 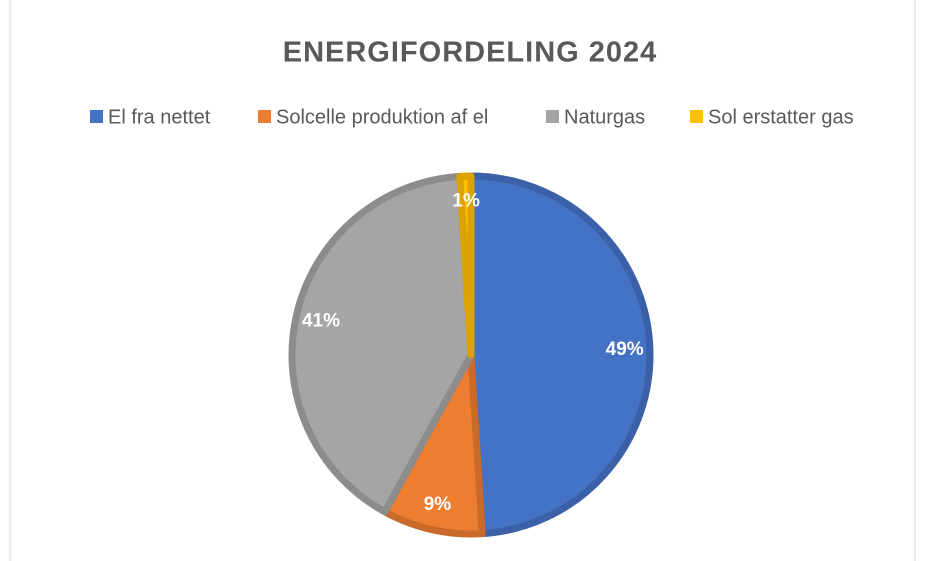 What do you see at coordinates (604, 117) in the screenshot?
I see `legend-label: Naturgas` at bounding box center [604, 117].